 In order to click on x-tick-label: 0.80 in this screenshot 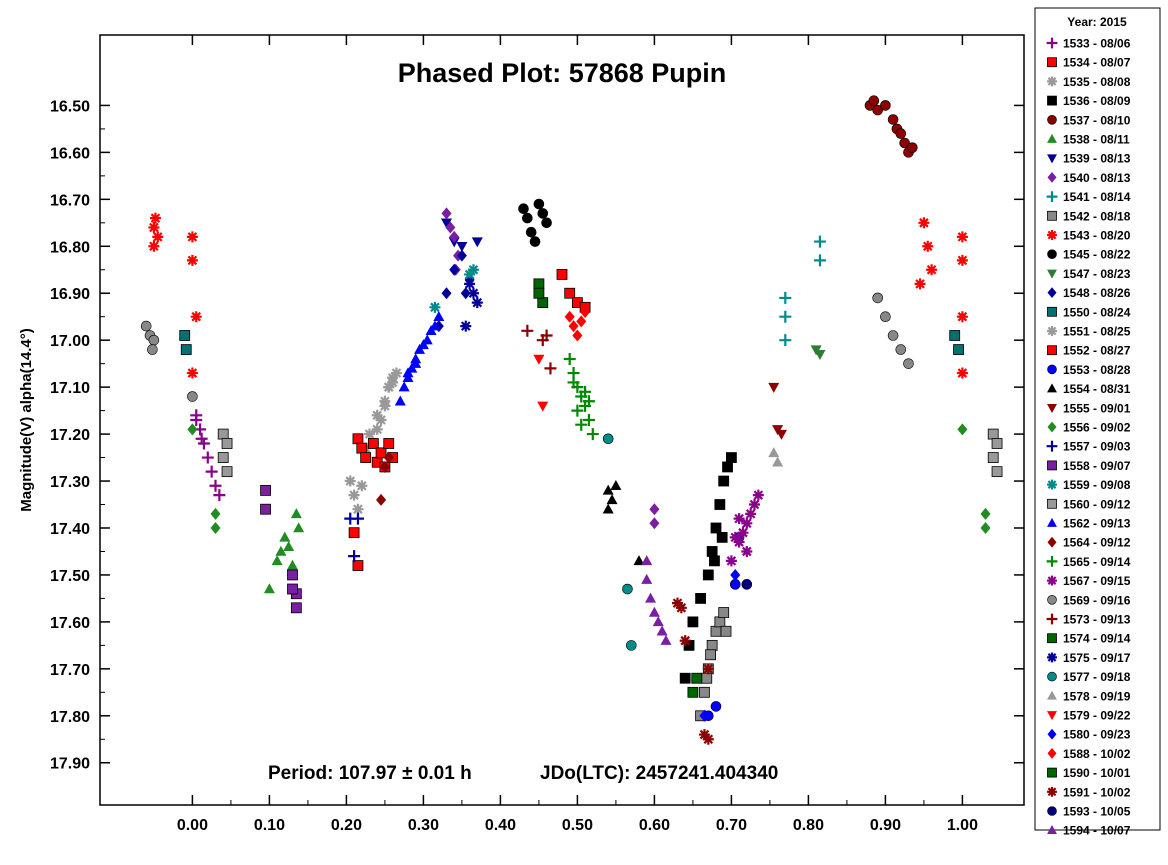, I will do `click(808, 825)`.